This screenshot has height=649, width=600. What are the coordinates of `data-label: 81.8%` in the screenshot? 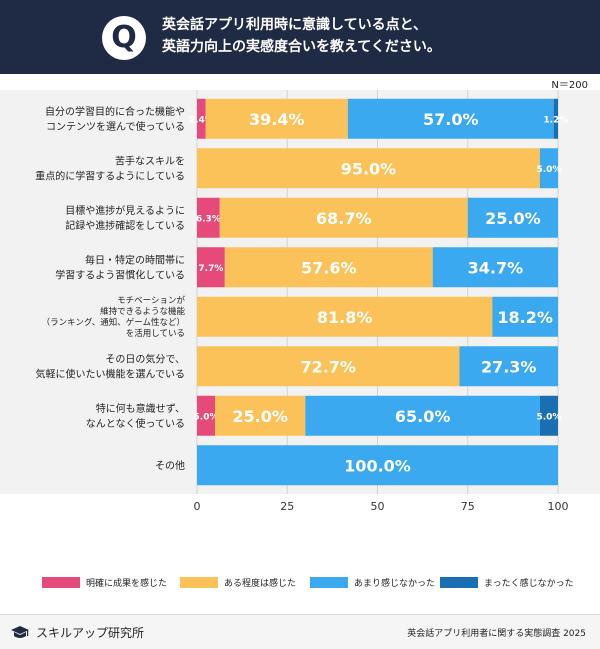 It's located at (345, 317).